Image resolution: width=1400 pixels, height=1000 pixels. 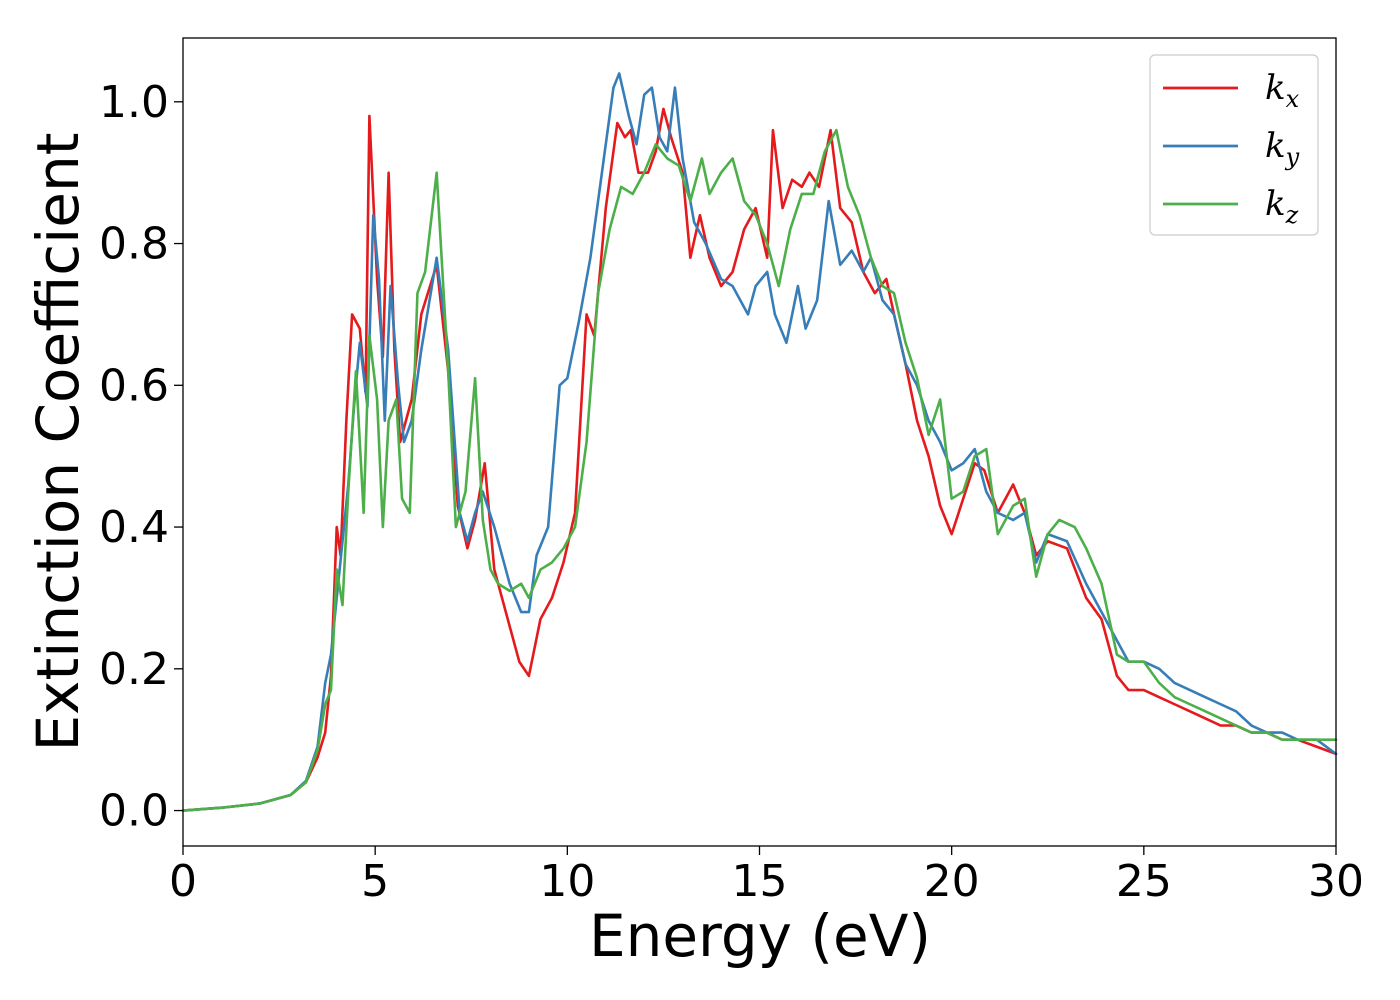 I want to click on y-axis-ticks: 0.0 0.2 0.4 0.6 0.8 1.0, so click(x=141, y=457).